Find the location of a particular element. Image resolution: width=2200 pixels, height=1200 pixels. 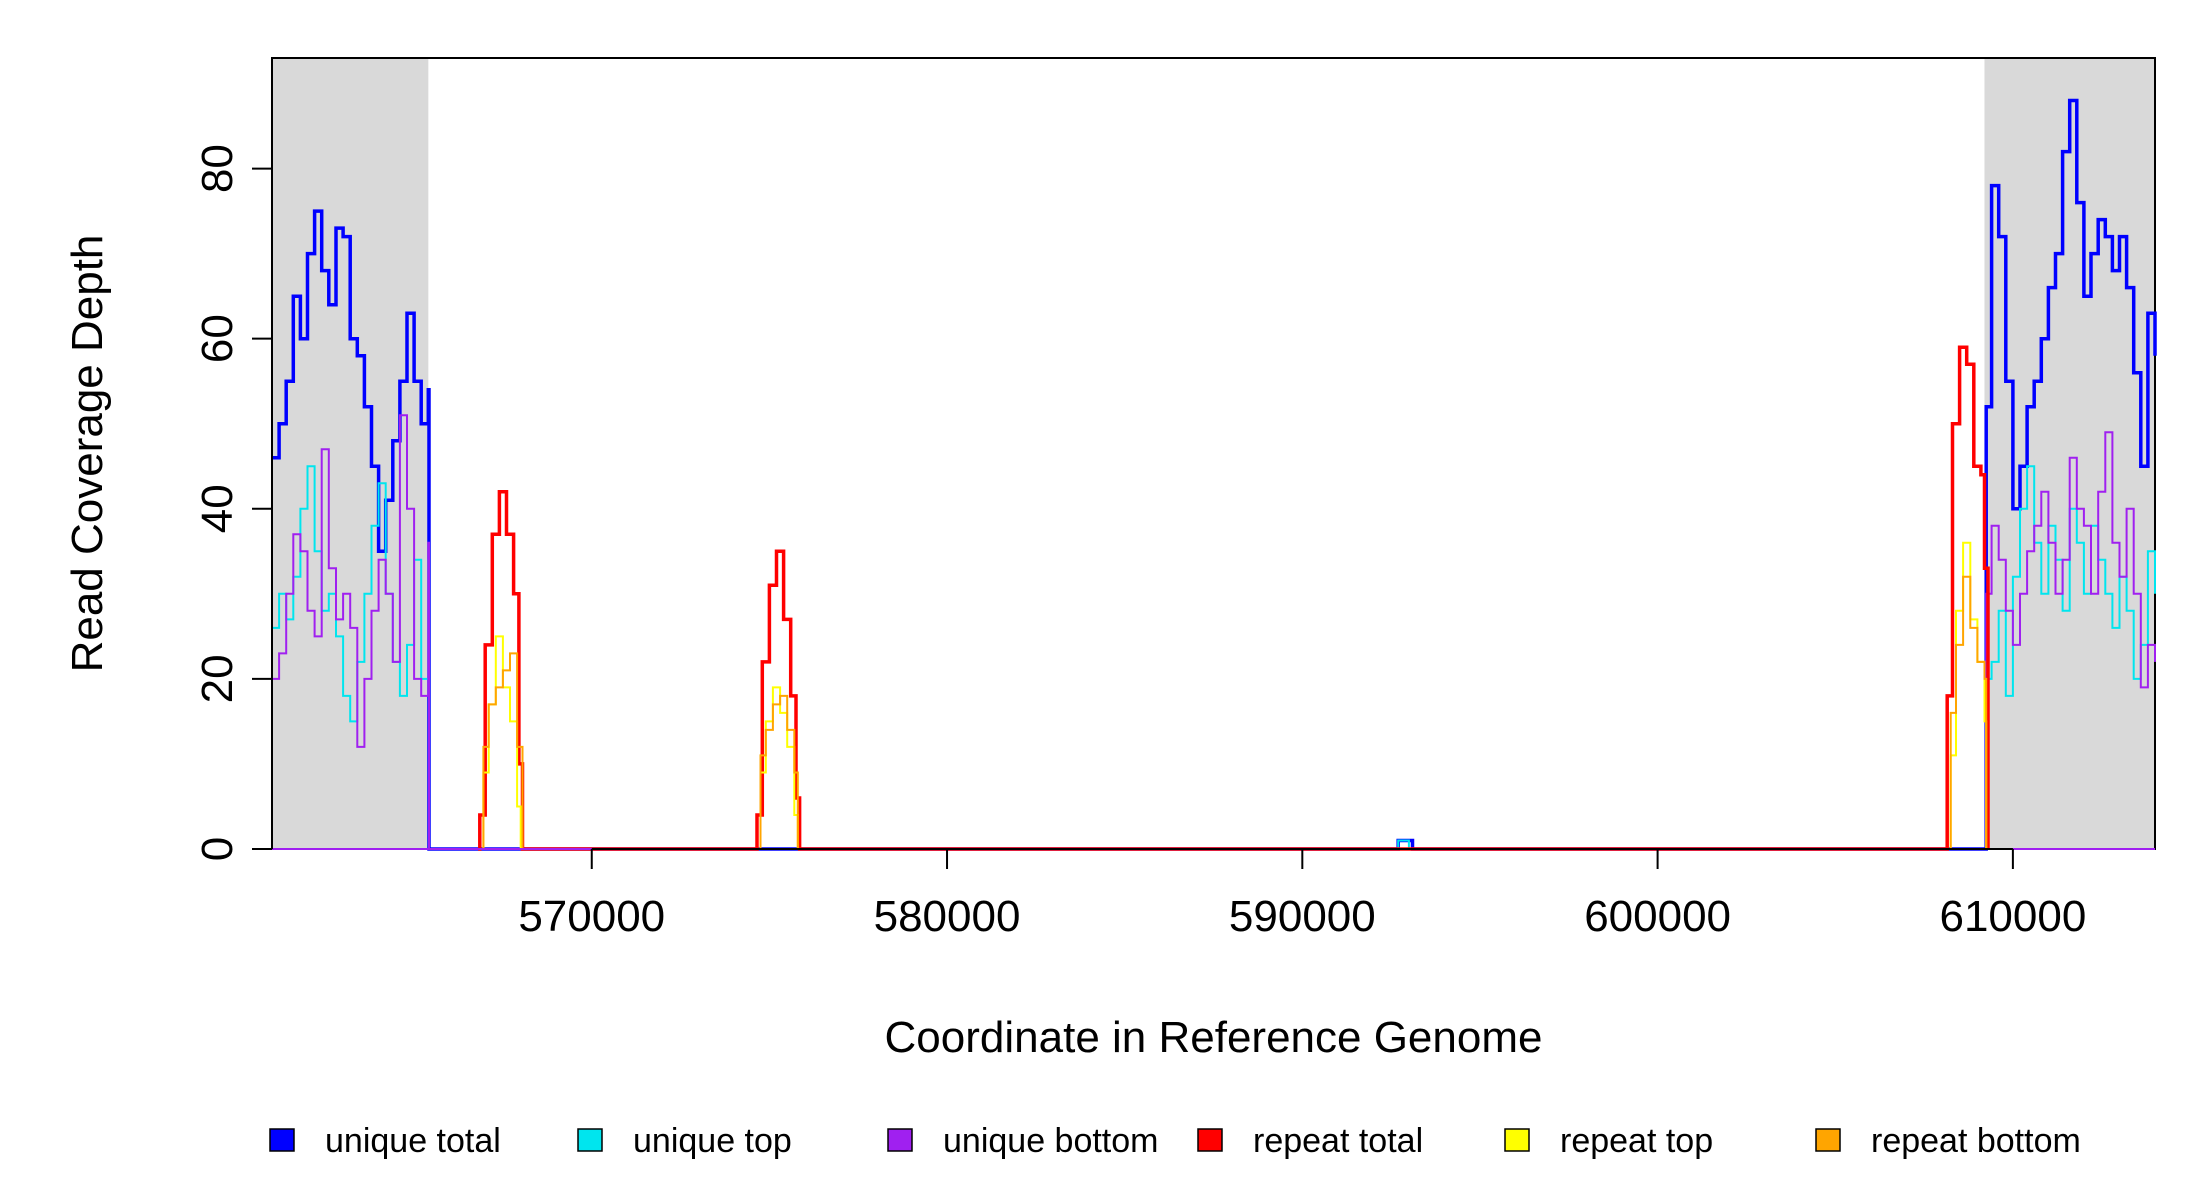

legend-item-unique-top: unique top is located at coordinates (684, 1141).